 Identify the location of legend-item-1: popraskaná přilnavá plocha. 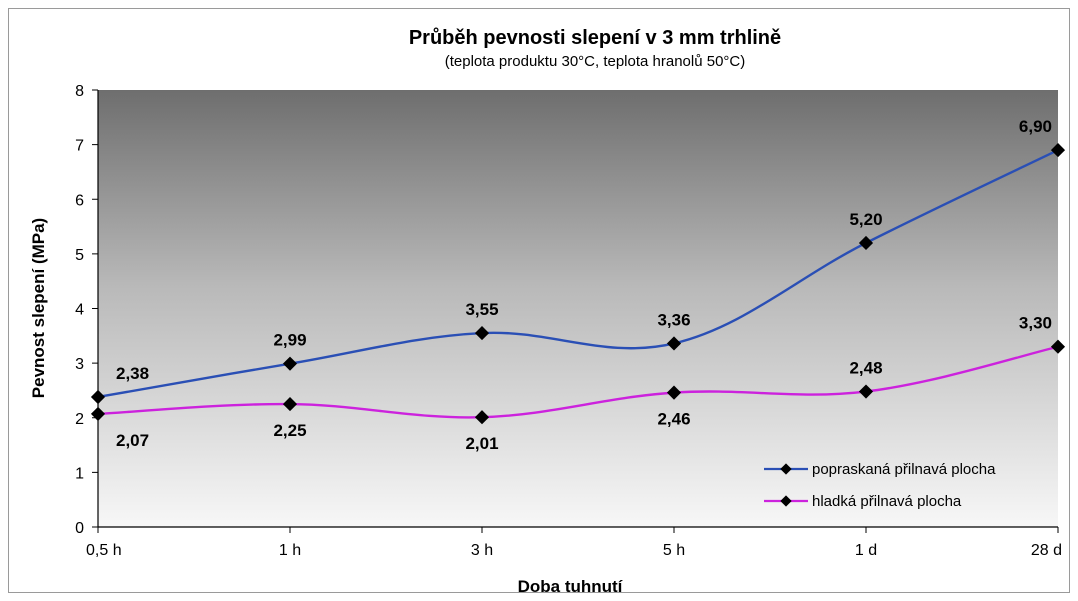
(880, 469).